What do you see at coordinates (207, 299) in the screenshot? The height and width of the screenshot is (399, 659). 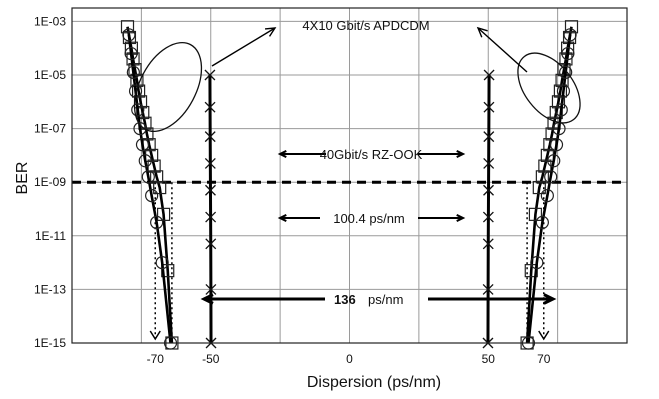 I see `width-apdcdm-arrow-left-head` at bounding box center [207, 299].